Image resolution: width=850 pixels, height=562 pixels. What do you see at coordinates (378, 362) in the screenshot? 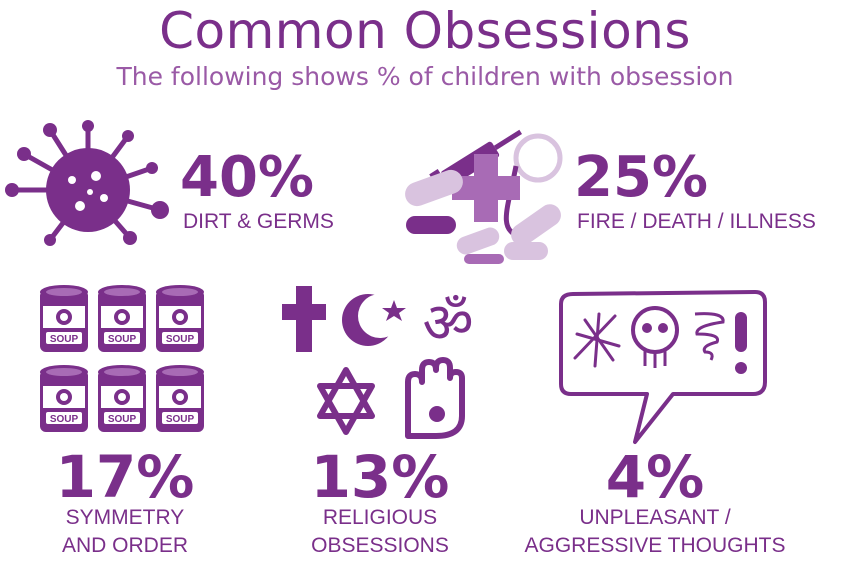
I see `religious-symbols-icon: ॐ` at bounding box center [378, 362].